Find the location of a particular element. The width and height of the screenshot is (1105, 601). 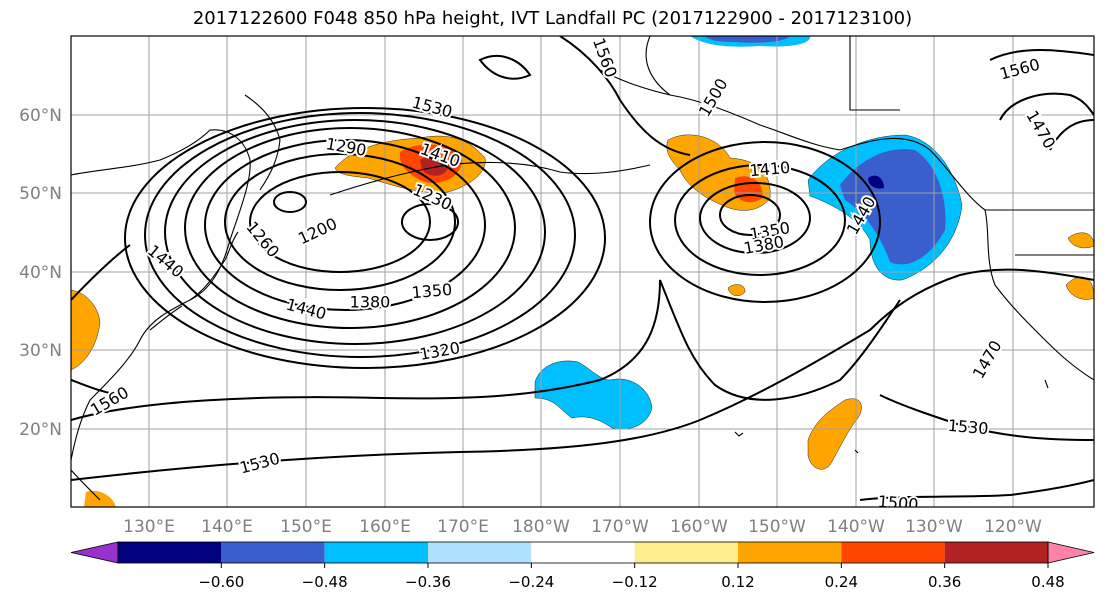

longitude-label: 160°E is located at coordinates (385, 527).